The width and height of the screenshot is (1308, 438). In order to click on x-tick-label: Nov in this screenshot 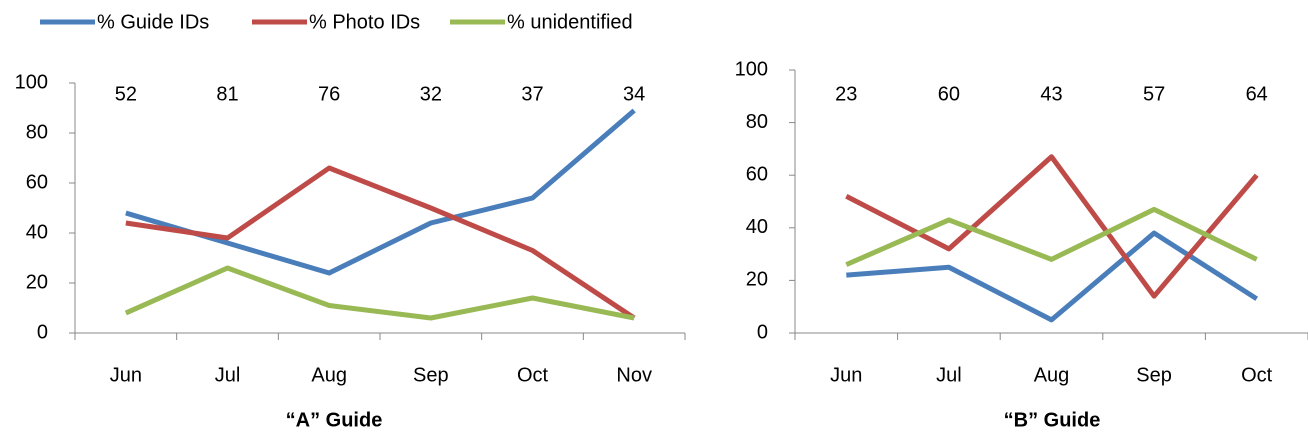, I will do `click(634, 375)`.